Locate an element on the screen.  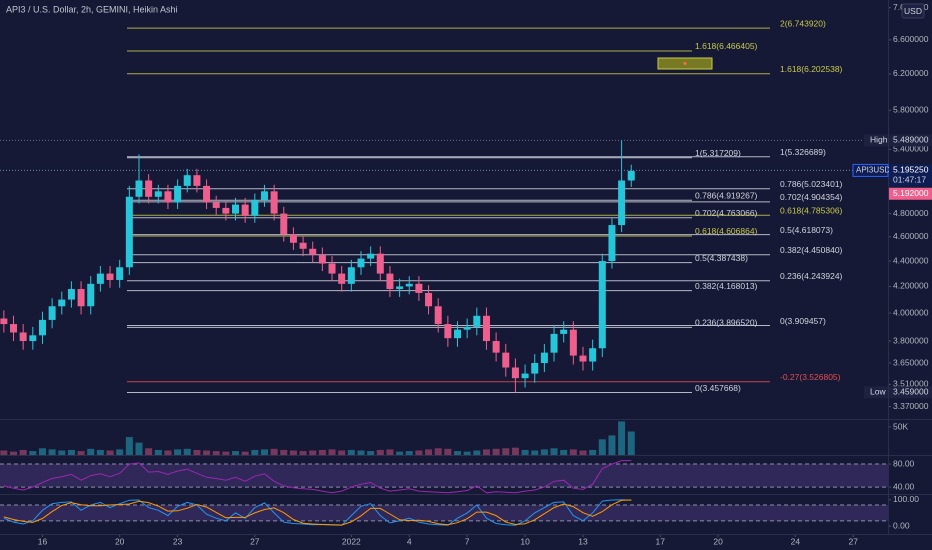
last-tag-label: 5.195250 is located at coordinates (911, 170).